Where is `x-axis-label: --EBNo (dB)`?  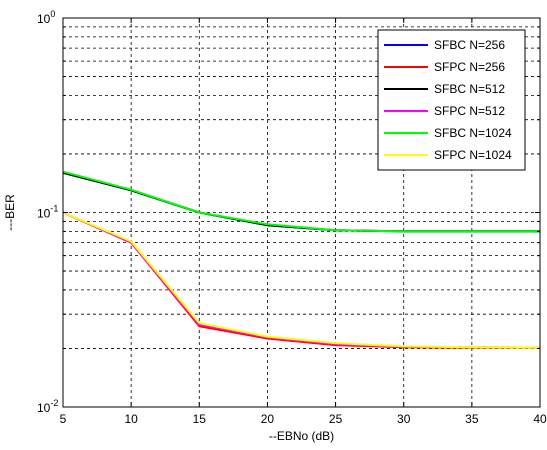
x-axis-label: --EBNo (dB) is located at coordinates (301, 436).